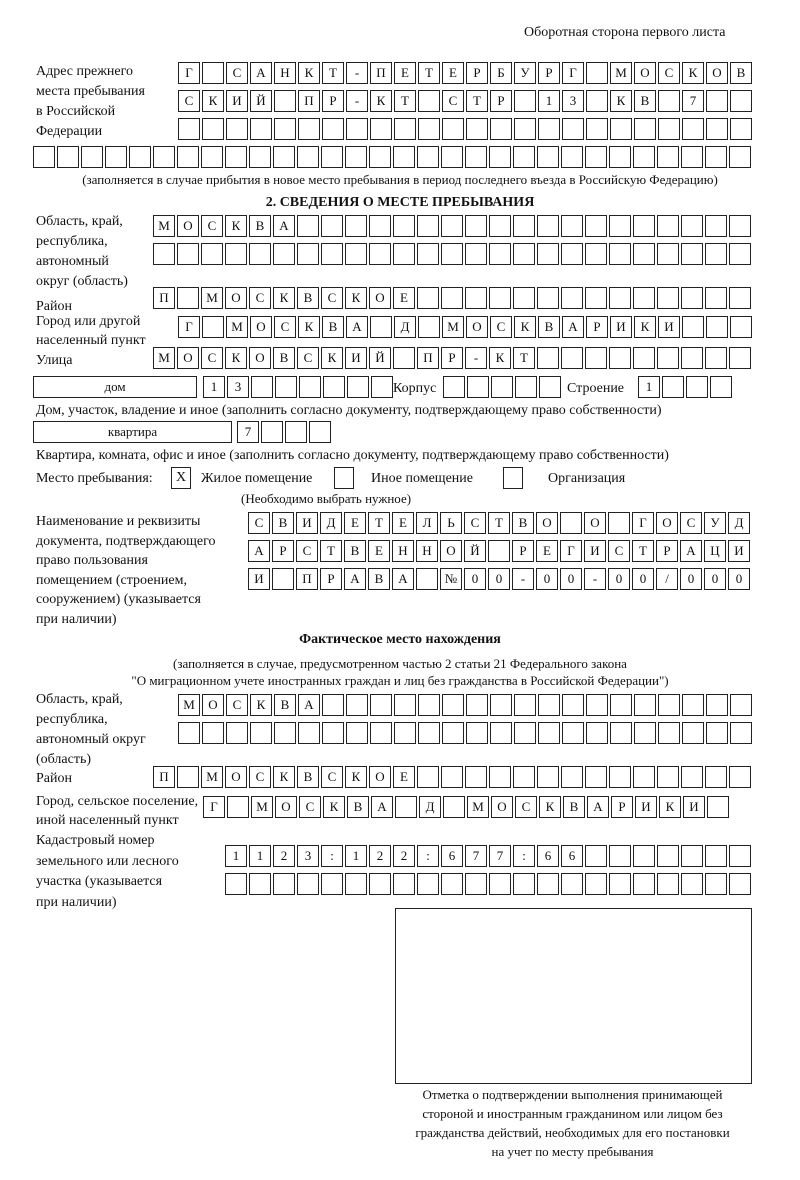 The height and width of the screenshot is (1180, 800). What do you see at coordinates (181, 478) in the screenshot?
I see `checkbox-residential: Х` at bounding box center [181, 478].